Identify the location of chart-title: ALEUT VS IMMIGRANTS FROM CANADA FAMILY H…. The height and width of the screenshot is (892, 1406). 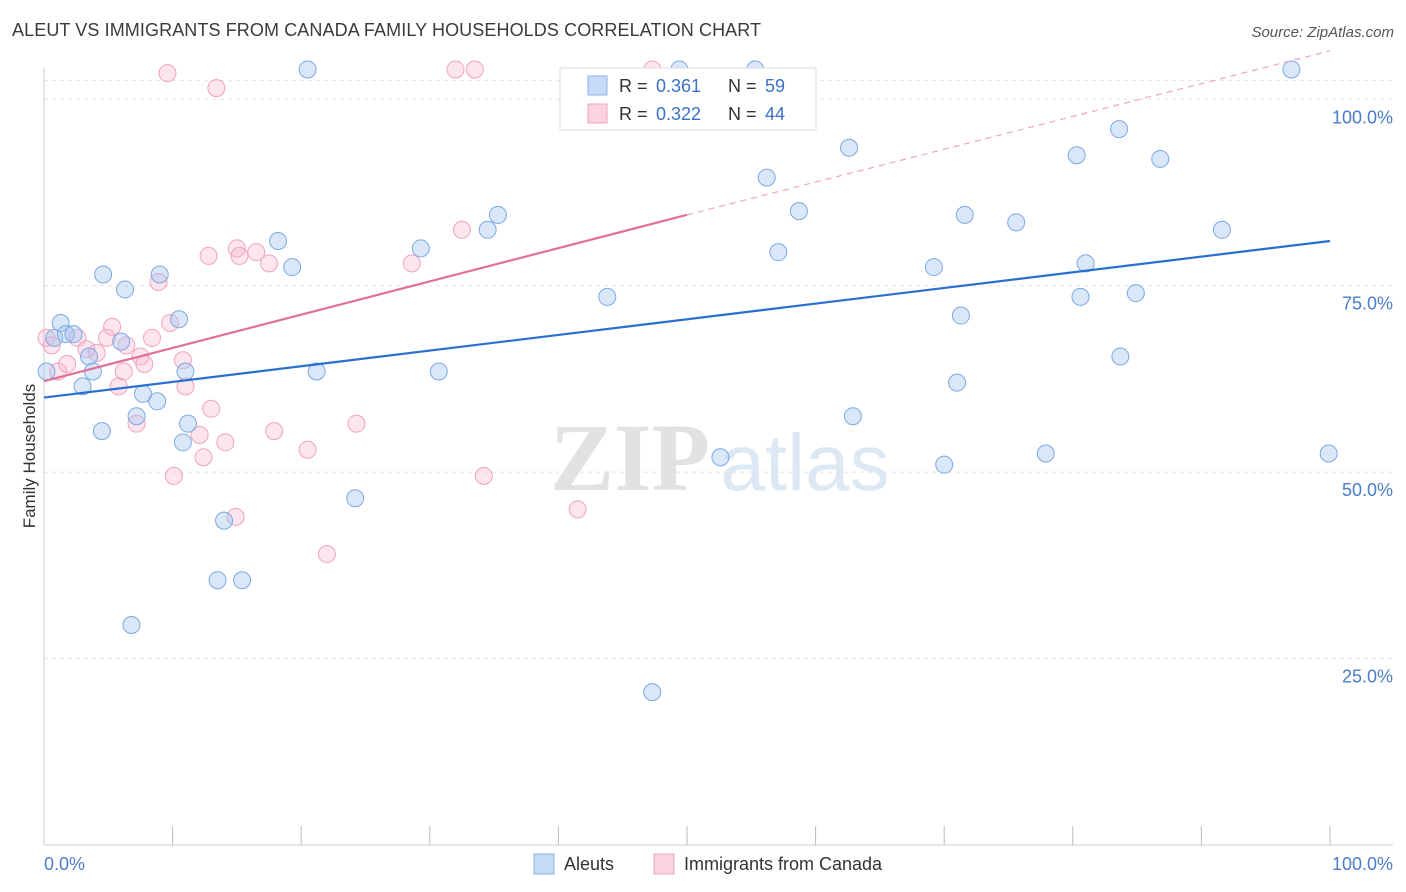
(387, 30).